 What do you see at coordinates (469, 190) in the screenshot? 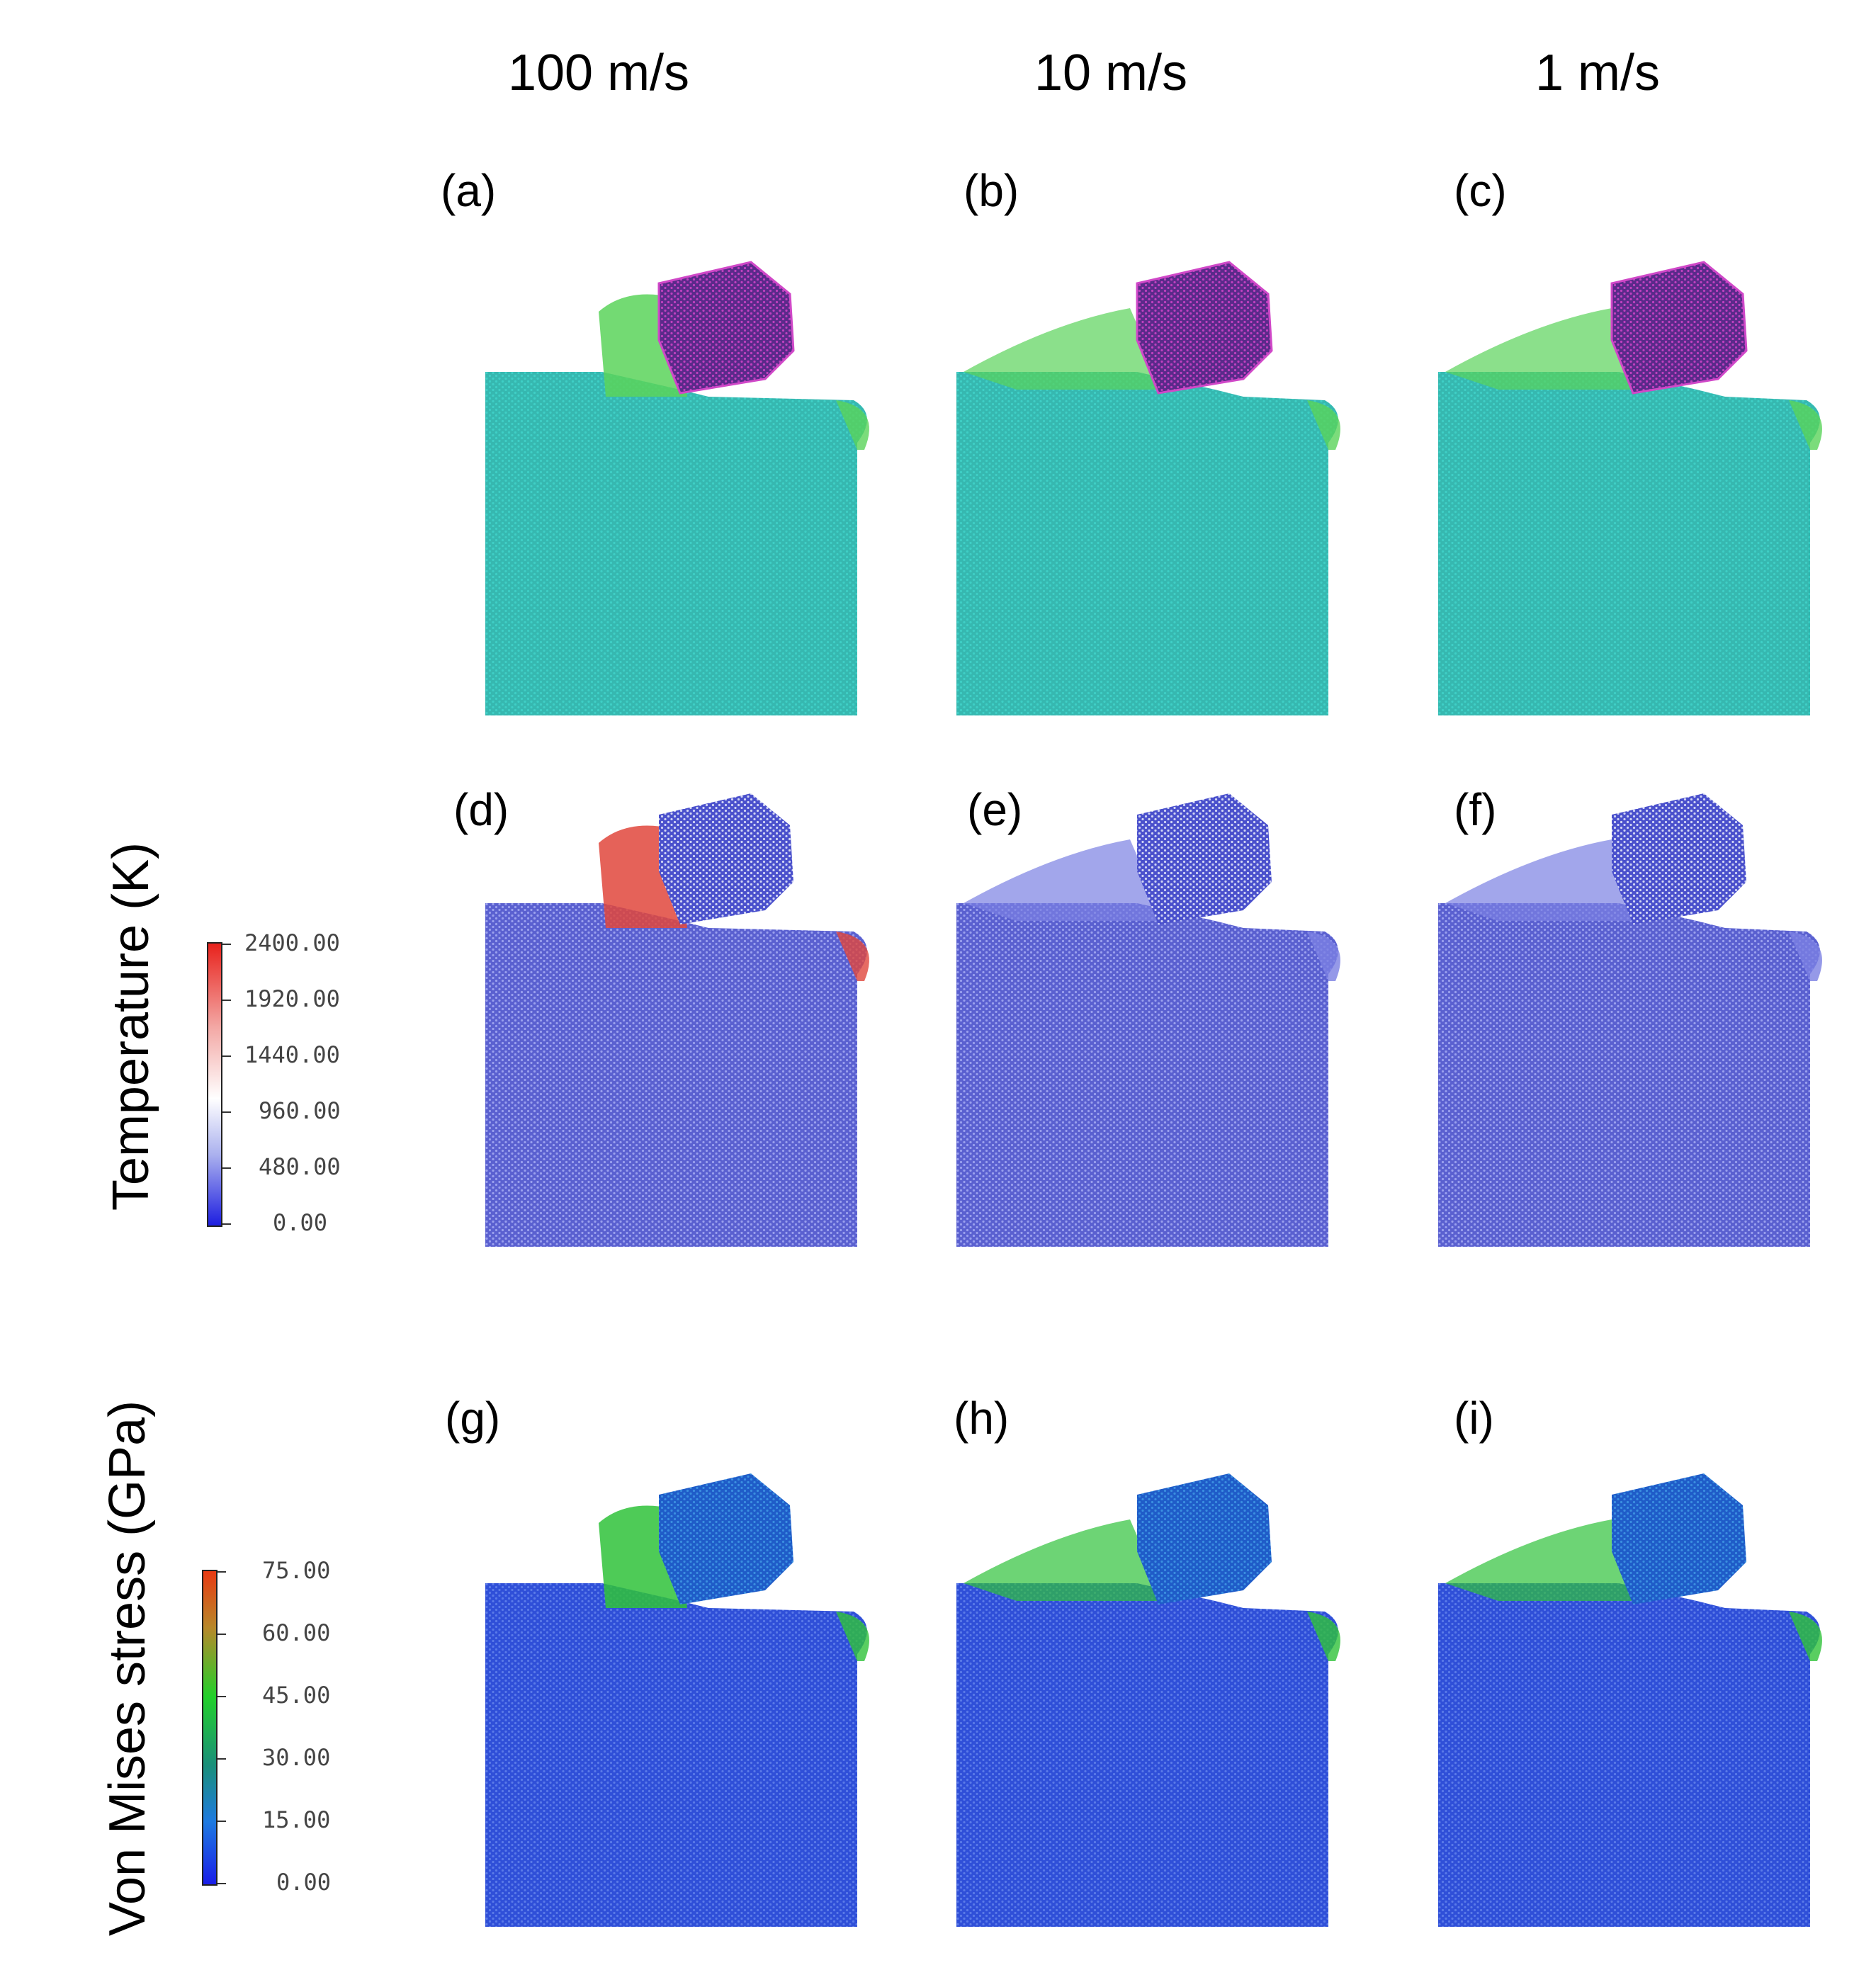
I see `panel-label-a: (a)` at bounding box center [469, 190].